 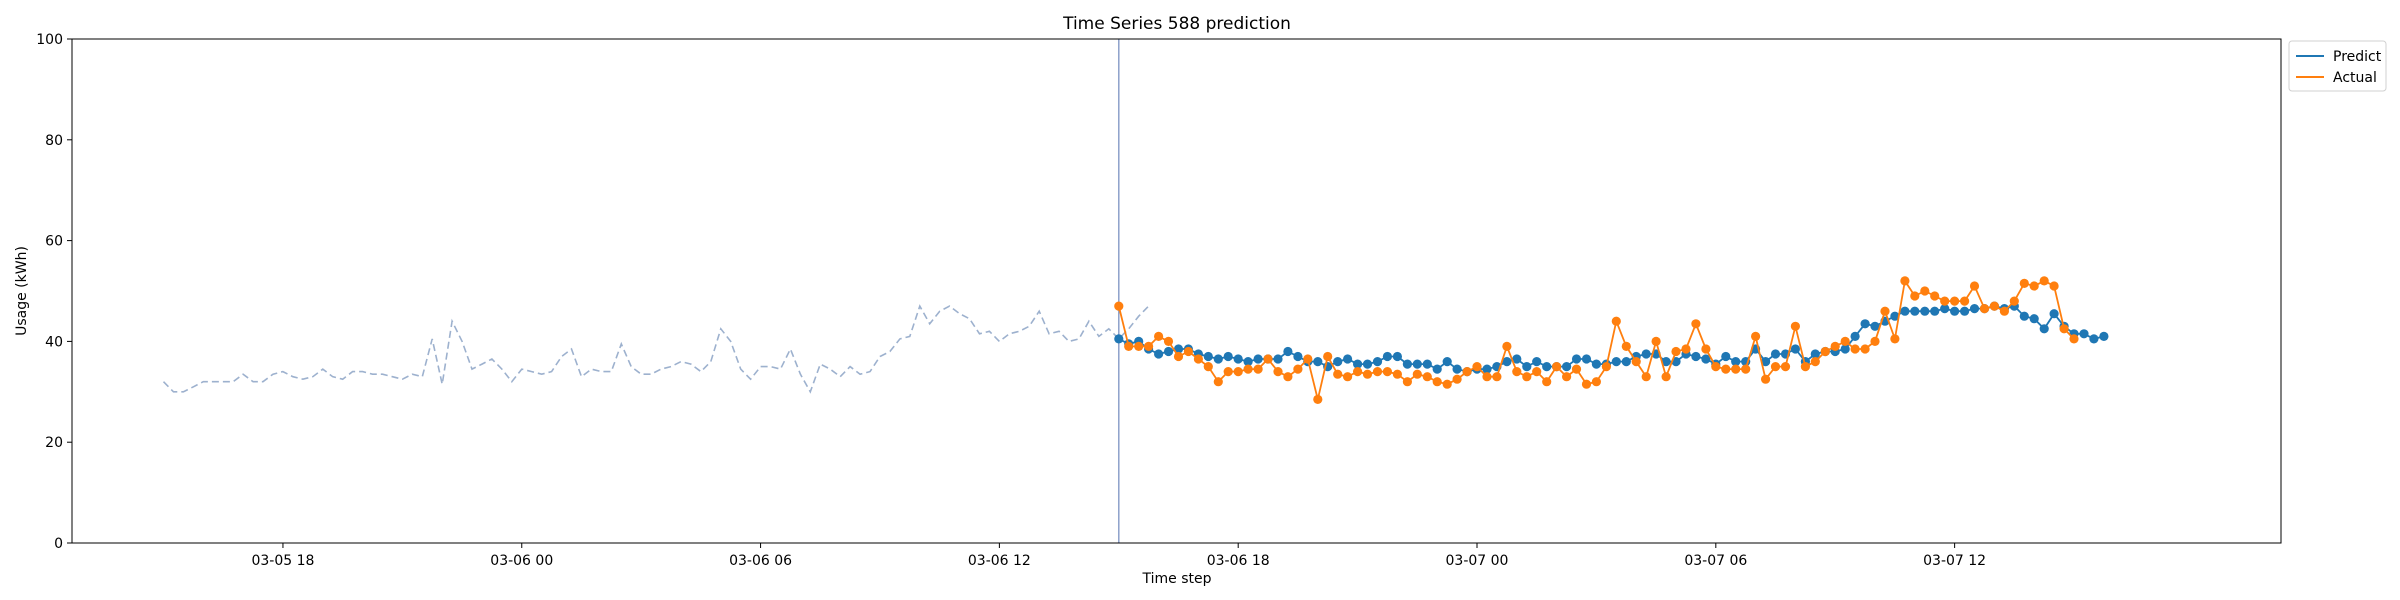 I want to click on x-tick-label: 03-07 06, so click(x=1715, y=561).